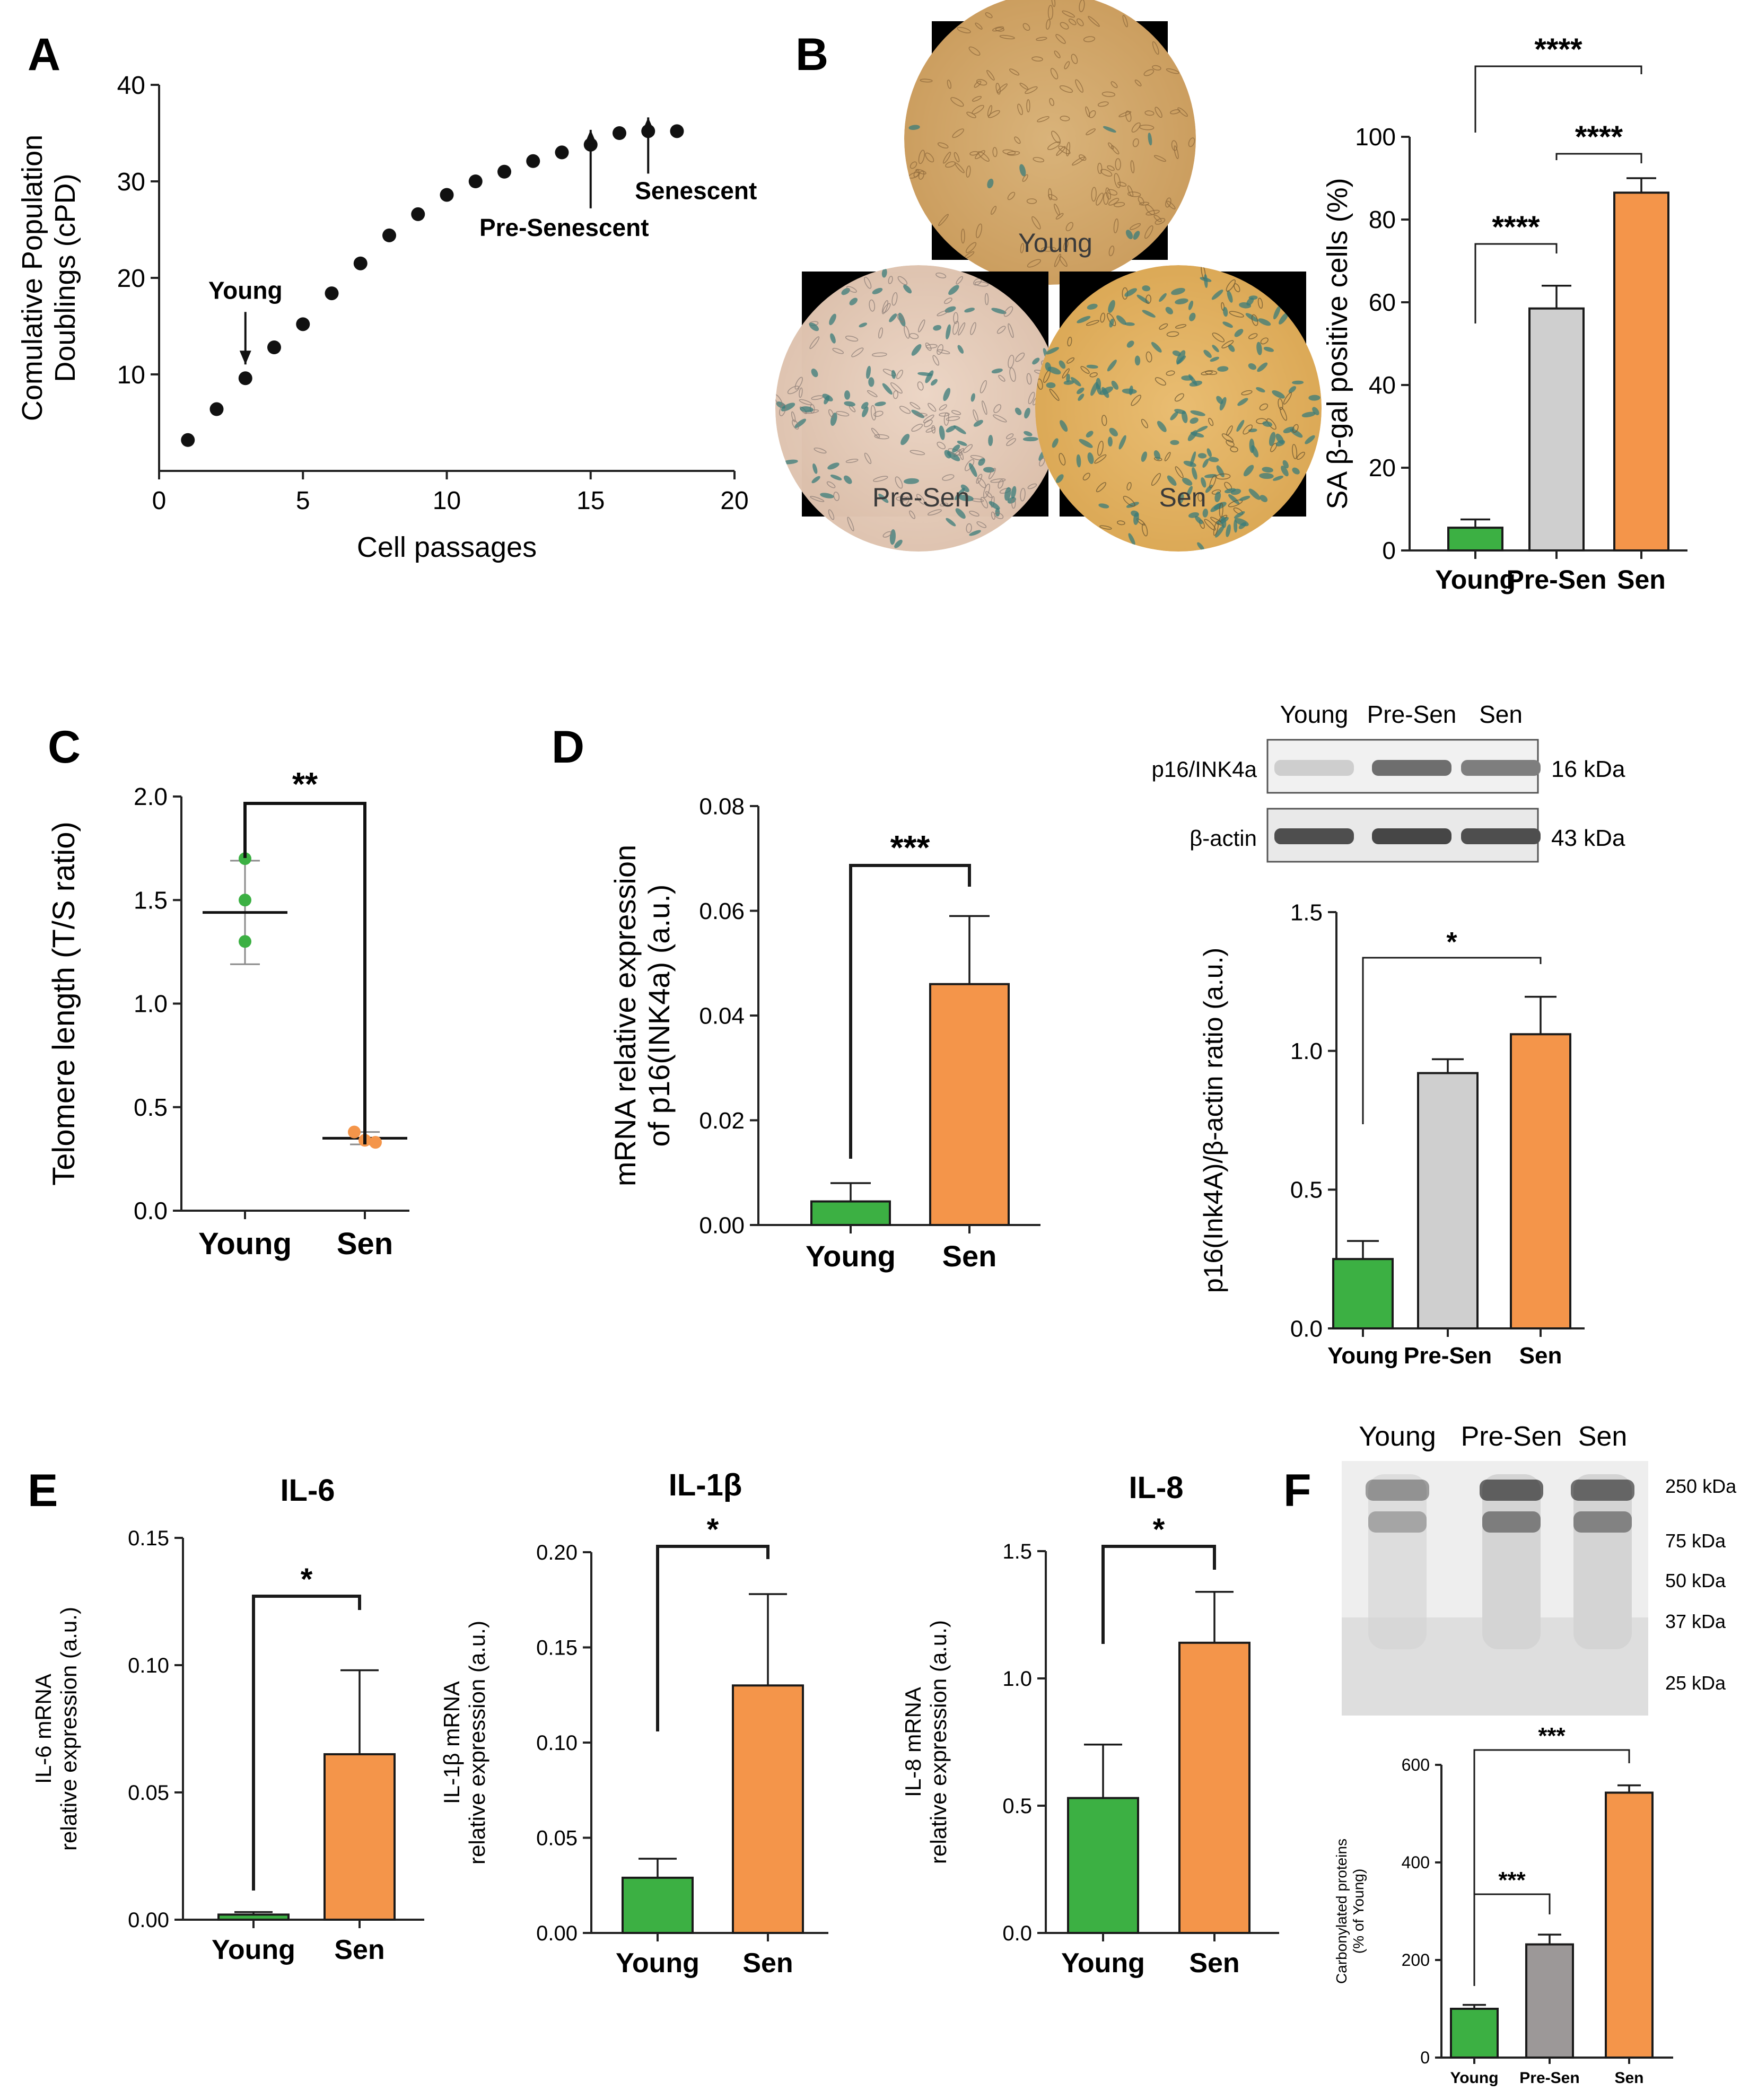  Describe the element at coordinates (1398, 1436) in the screenshot. I see `blot-carbonyl-lane-young: Young` at that location.